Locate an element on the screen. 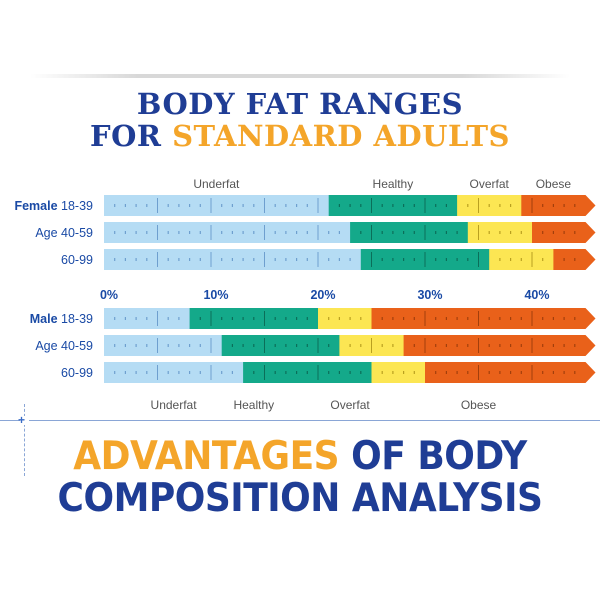  male-bar-1-arrow is located at coordinates (590, 345).